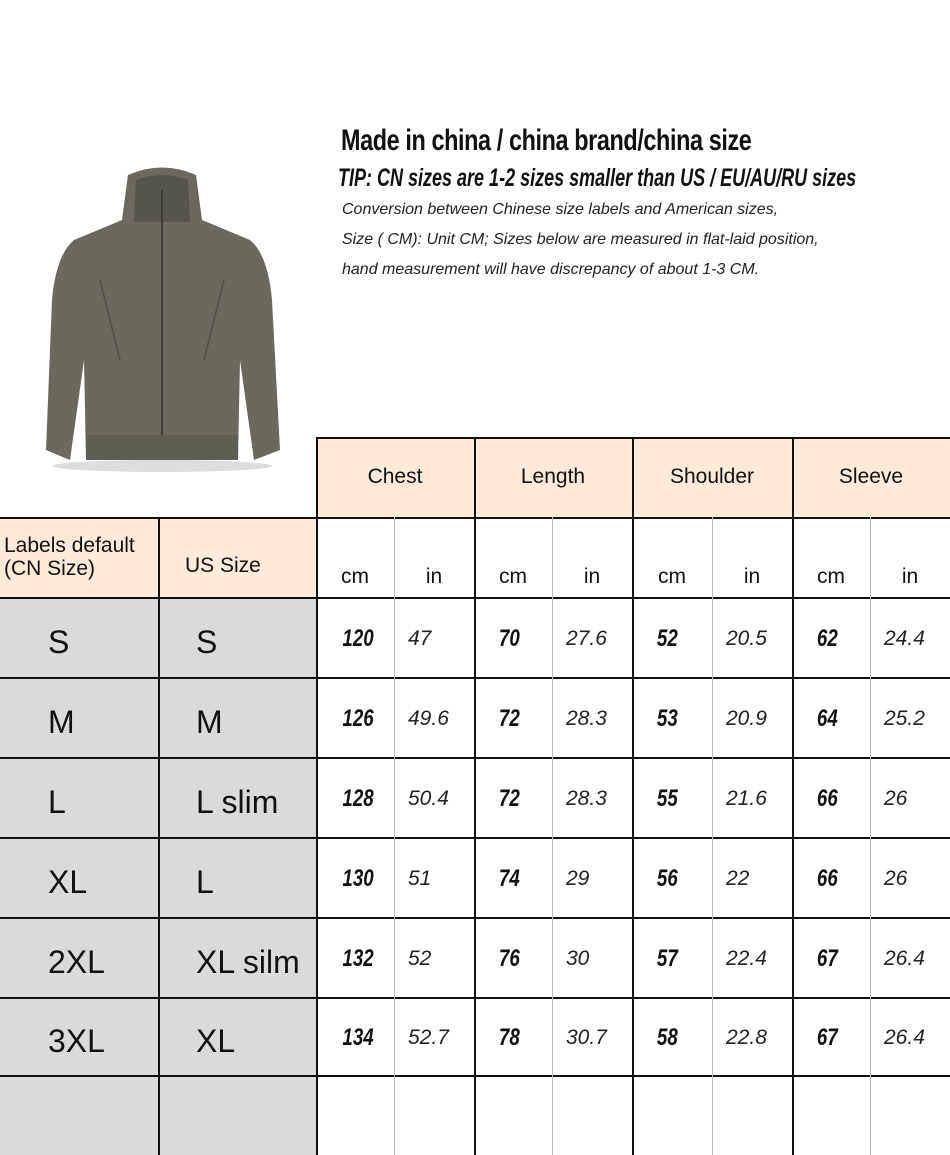 Image resolution: width=950 pixels, height=1155 pixels. Describe the element at coordinates (76, 961) in the screenshot. I see `cn-size-text: 2XL` at that location.